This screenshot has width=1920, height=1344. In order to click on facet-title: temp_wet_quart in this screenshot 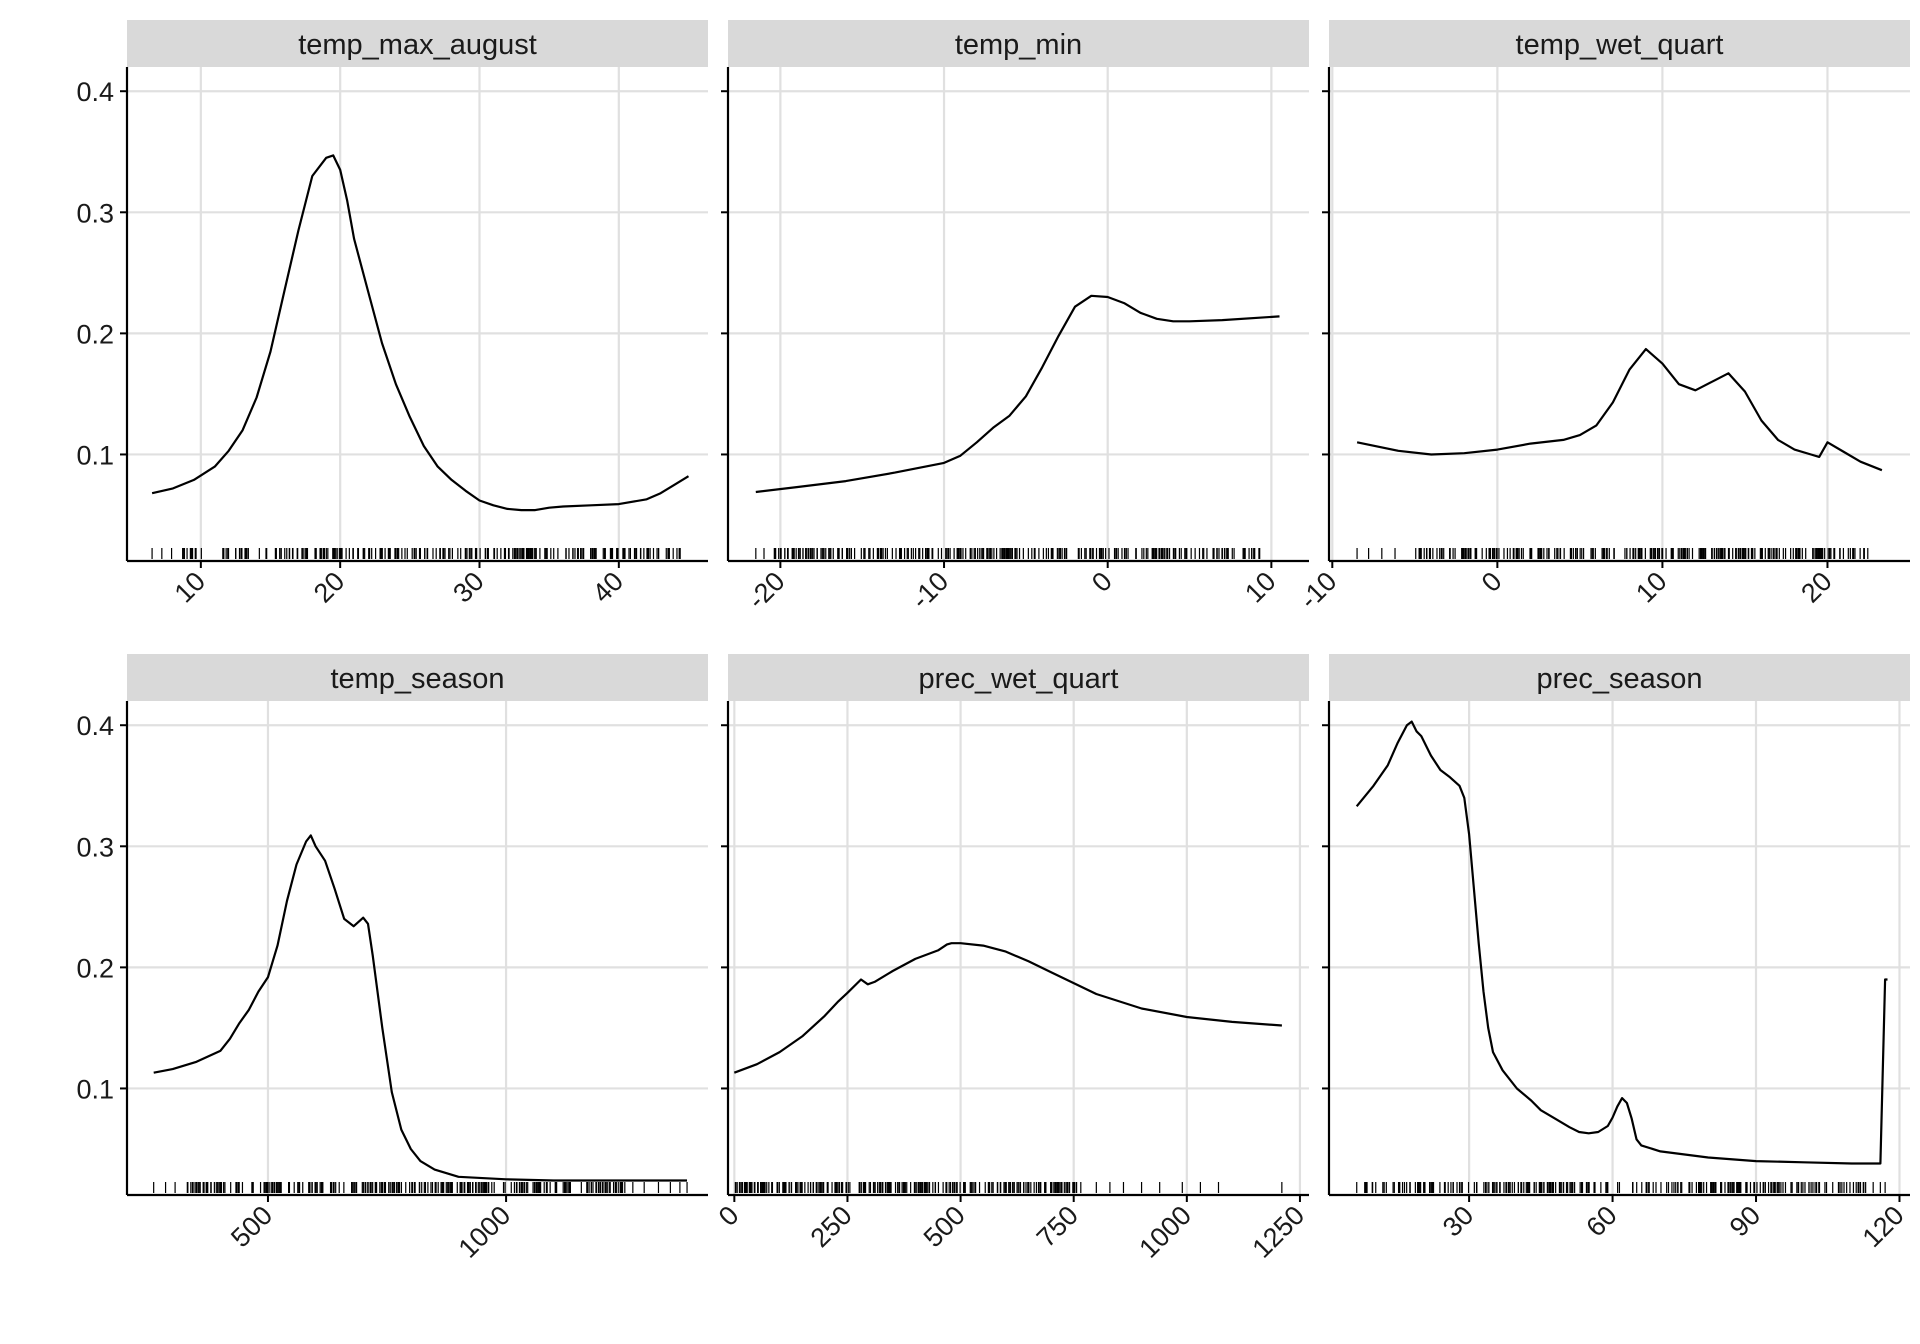, I will do `click(1620, 45)`.